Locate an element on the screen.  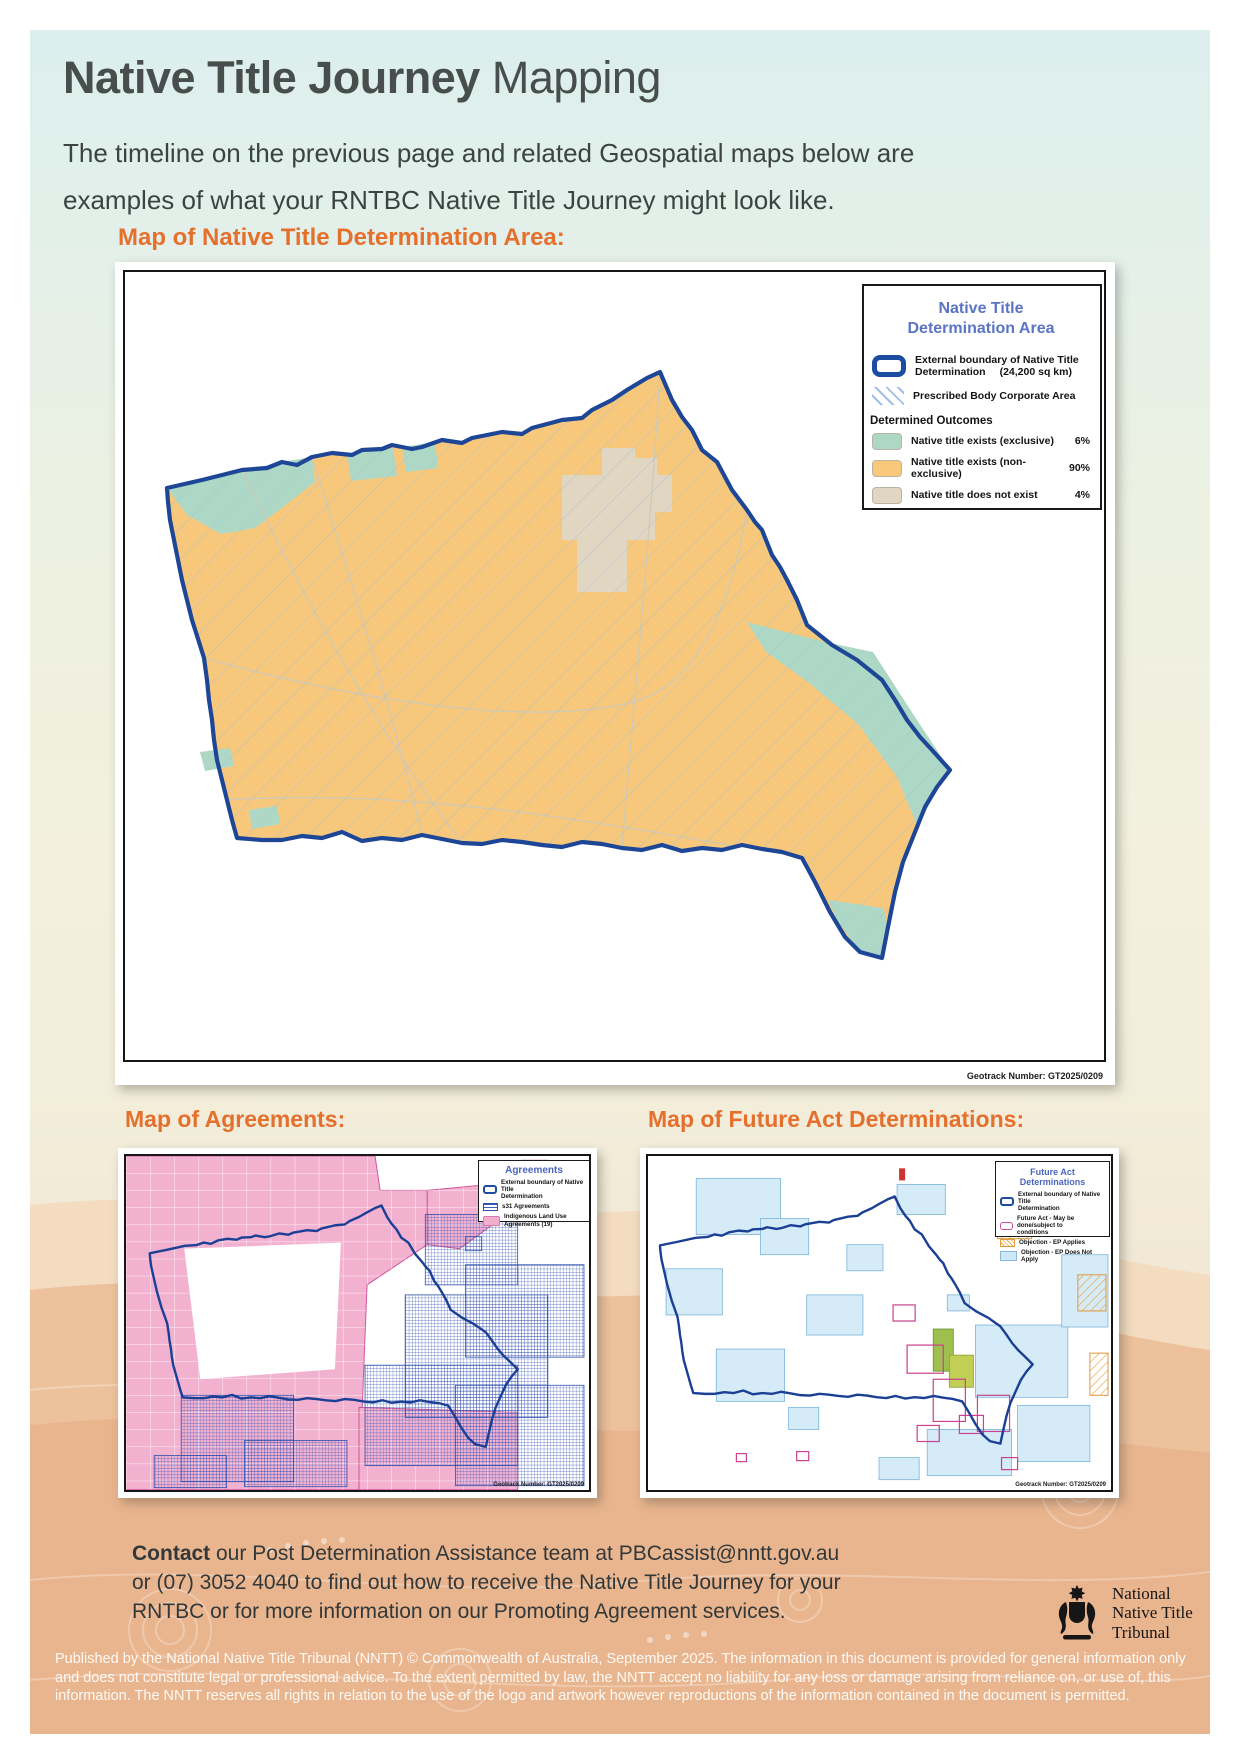
agreements-map-graphic is located at coordinates (355, 1323).